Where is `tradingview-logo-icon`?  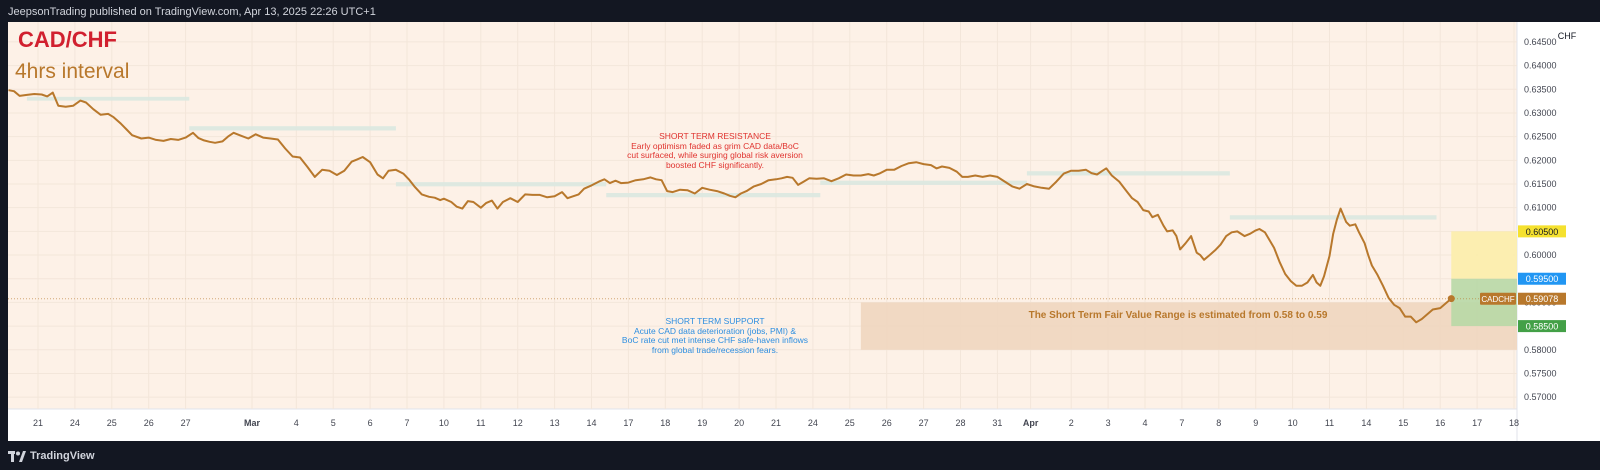
tradingview-logo-icon is located at coordinates (17, 456).